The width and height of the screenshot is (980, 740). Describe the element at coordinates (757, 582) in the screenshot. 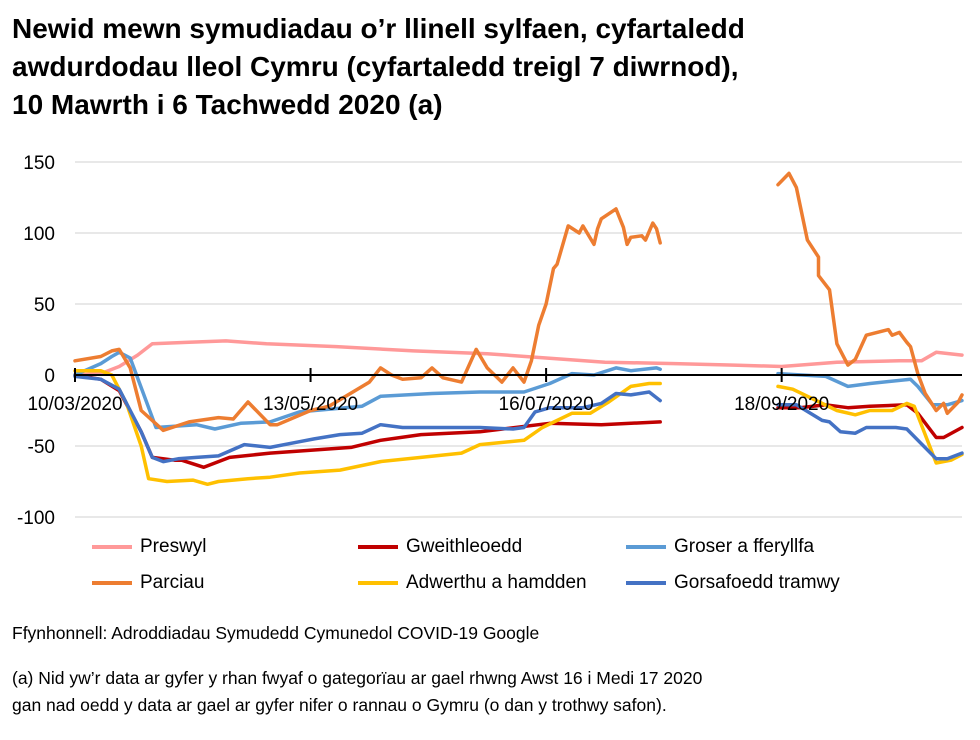

I see `legend-label: Gorsafoedd tramwy` at that location.